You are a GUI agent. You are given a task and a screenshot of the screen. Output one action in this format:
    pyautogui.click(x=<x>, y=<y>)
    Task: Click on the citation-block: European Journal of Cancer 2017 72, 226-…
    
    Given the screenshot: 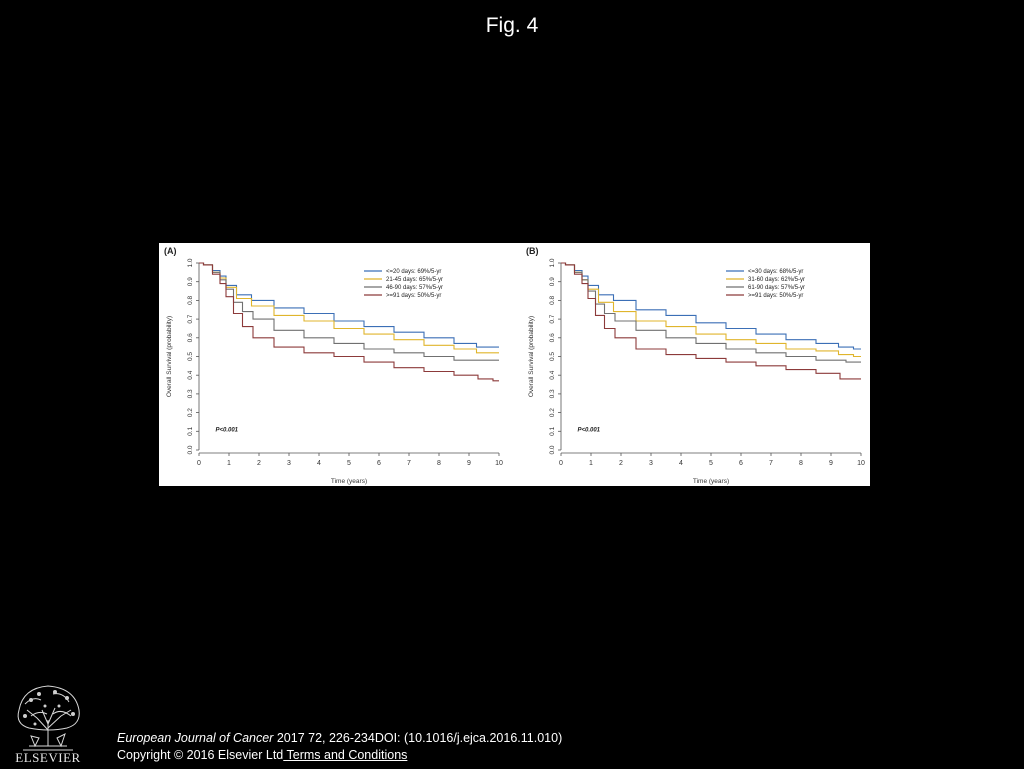 What is the action you would take?
    pyautogui.click(x=339, y=747)
    